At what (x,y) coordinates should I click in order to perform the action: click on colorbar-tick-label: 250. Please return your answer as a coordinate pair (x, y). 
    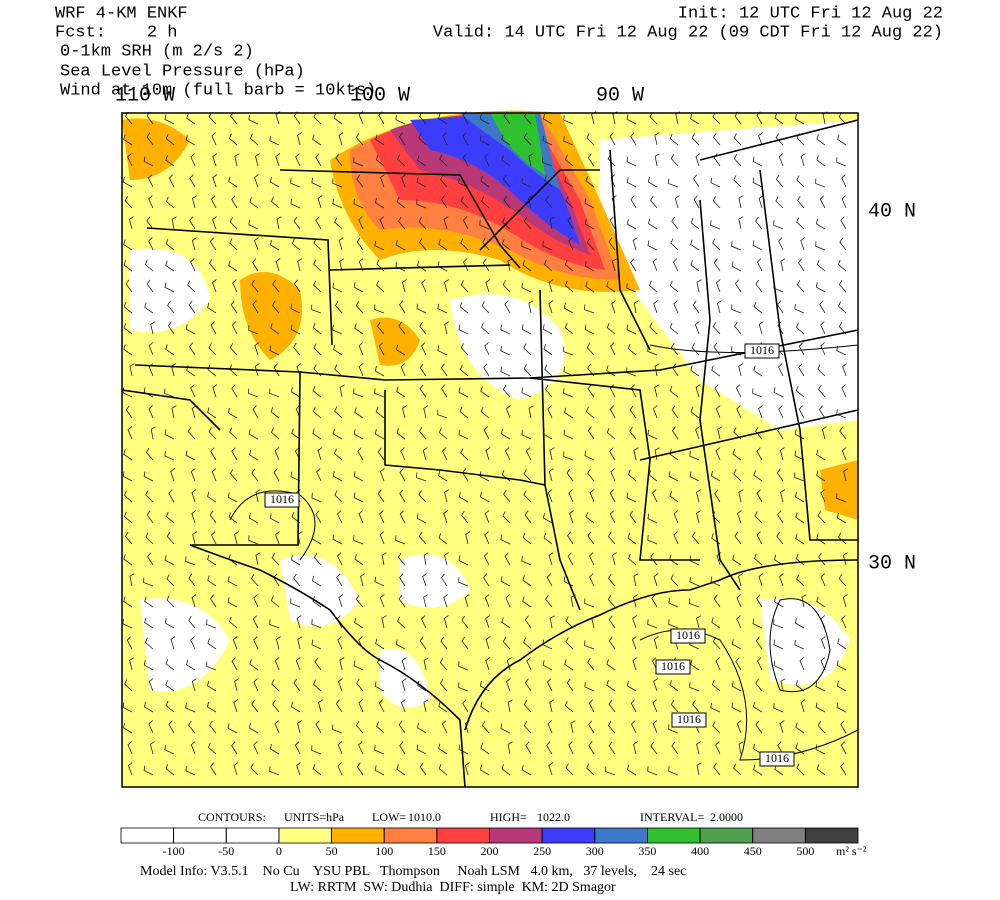
    Looking at the image, I should click on (542, 851).